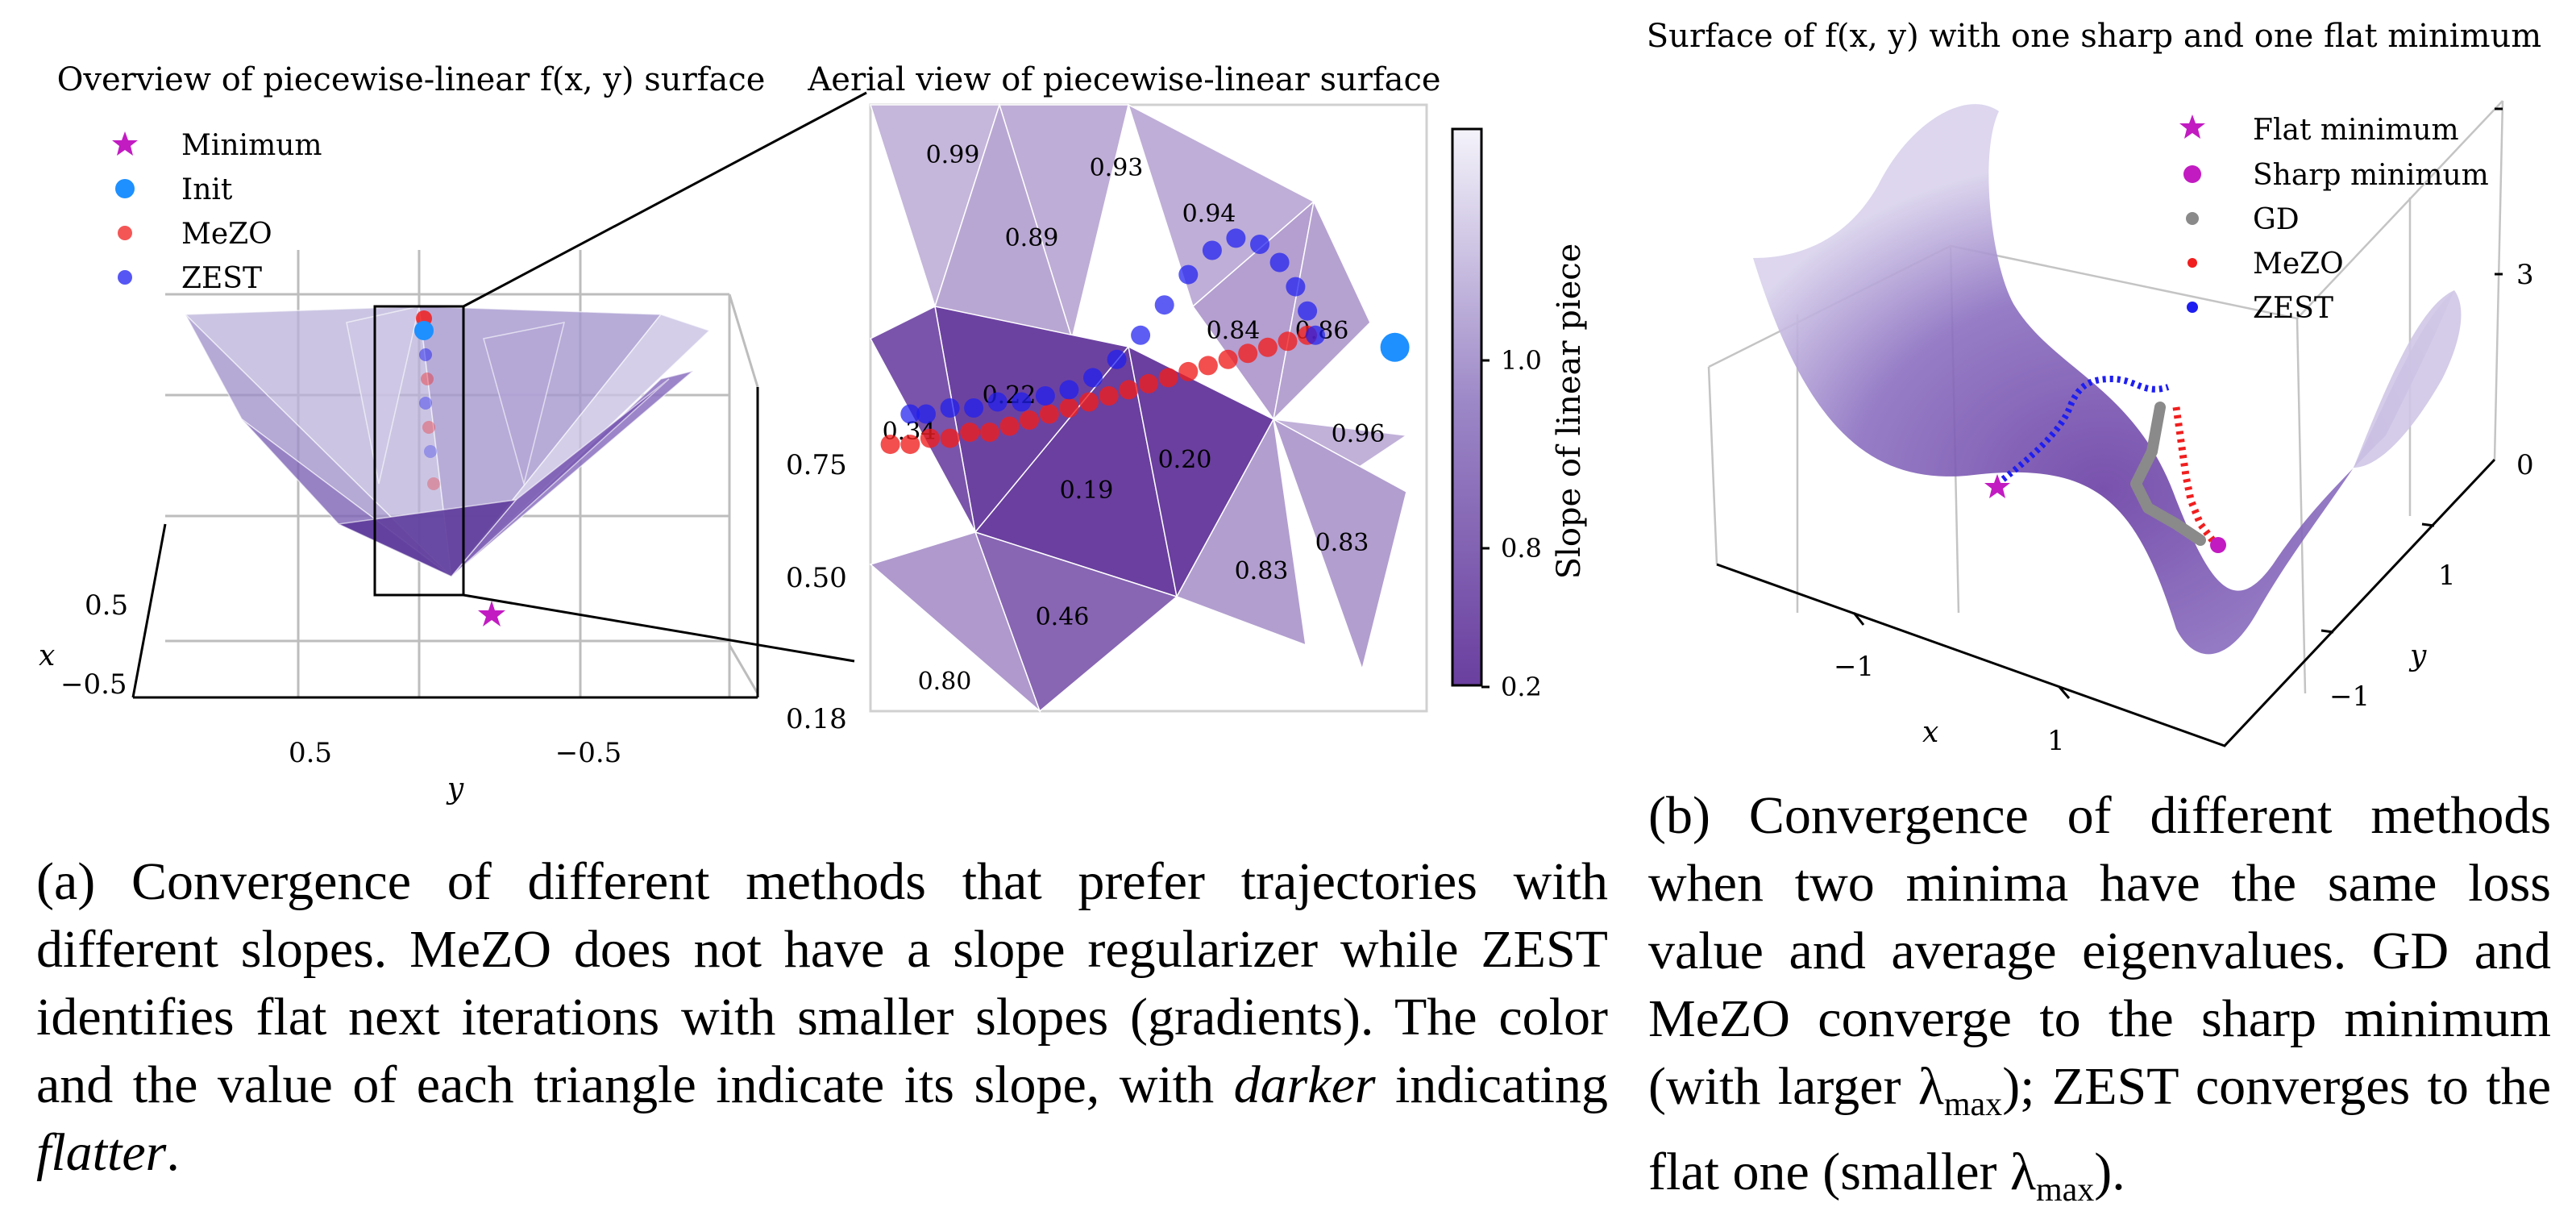  What do you see at coordinates (1569, 411) in the screenshot?
I see `colorbar-label: Slope of linear piece` at bounding box center [1569, 411].